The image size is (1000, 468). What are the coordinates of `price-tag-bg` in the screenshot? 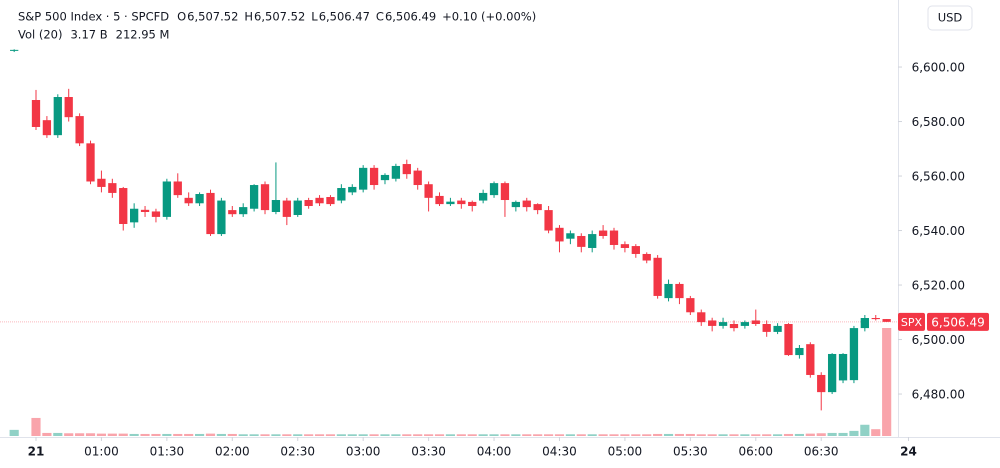 It's located at (958, 321).